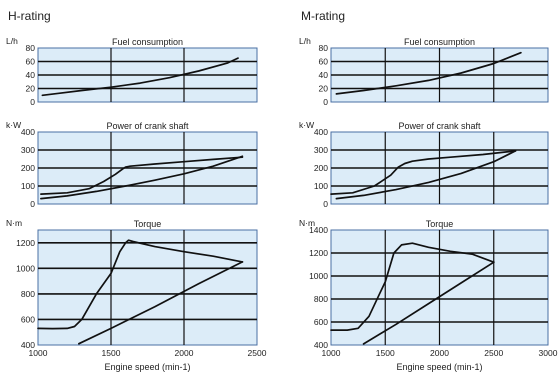 Image resolution: width=560 pixels, height=381 pixels. What do you see at coordinates (323, 16) in the screenshot?
I see `rating-title: M-rating` at bounding box center [323, 16].